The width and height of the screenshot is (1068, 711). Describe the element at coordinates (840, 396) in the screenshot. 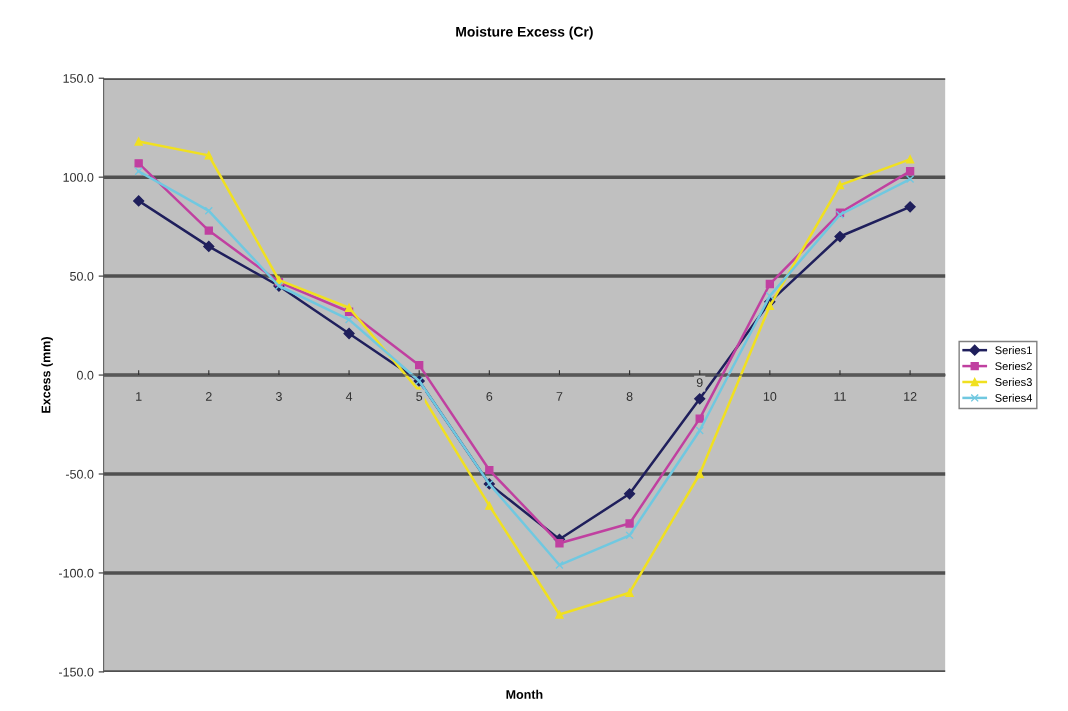

I see `x-tick-label: 11` at that location.